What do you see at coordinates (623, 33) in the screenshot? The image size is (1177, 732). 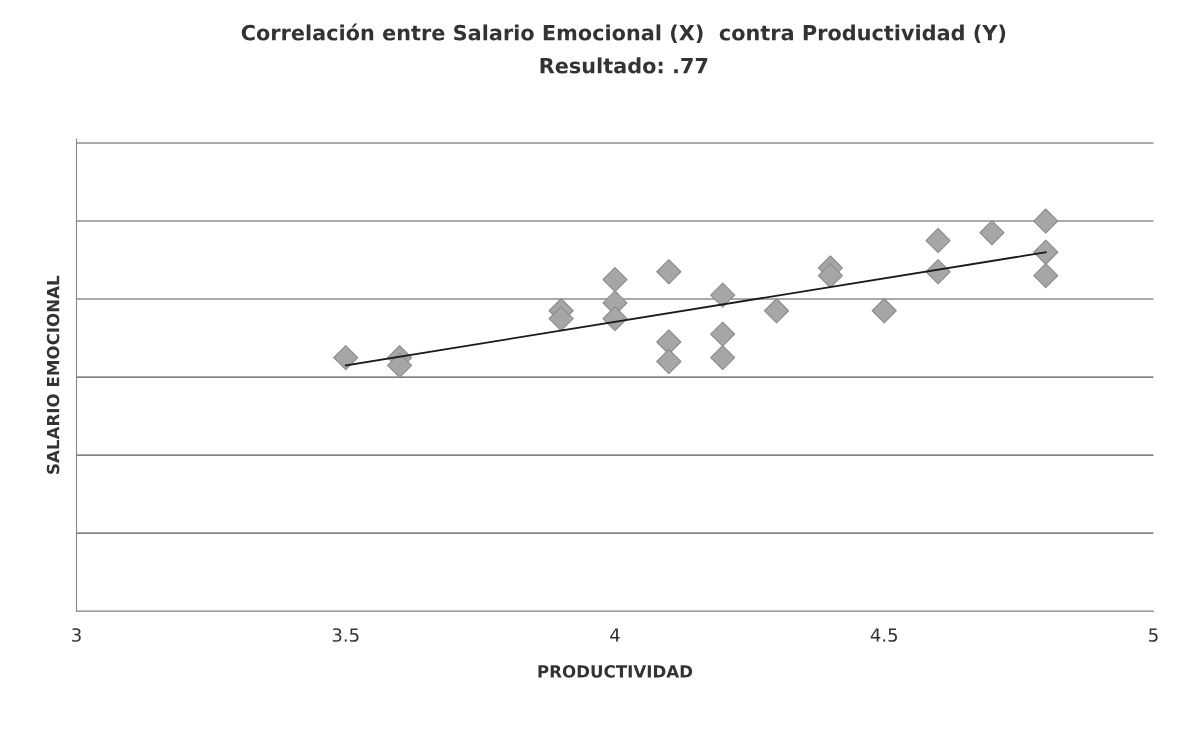 I see `chart-title: Correlación entre Salario Emocional (X) contra Productividad (Y)` at bounding box center [623, 33].